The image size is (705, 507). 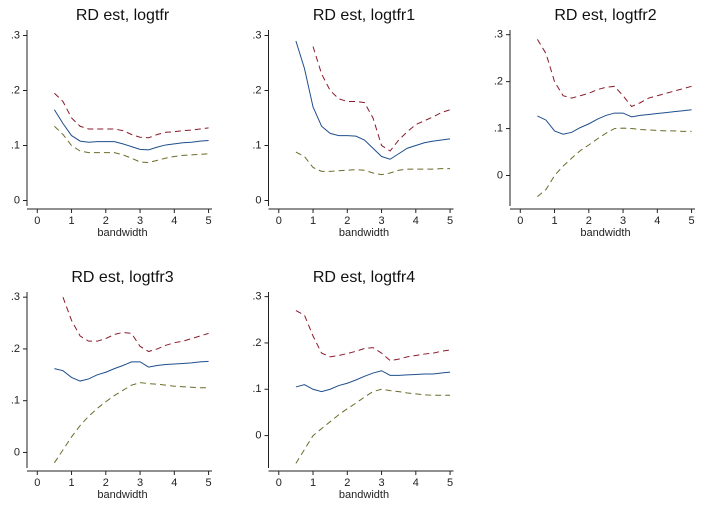 I want to click on panel: RD est, logtfr 0 .1 .2 .3 0 1 2 3 4 5 bandwidth, so click(x=111, y=123).